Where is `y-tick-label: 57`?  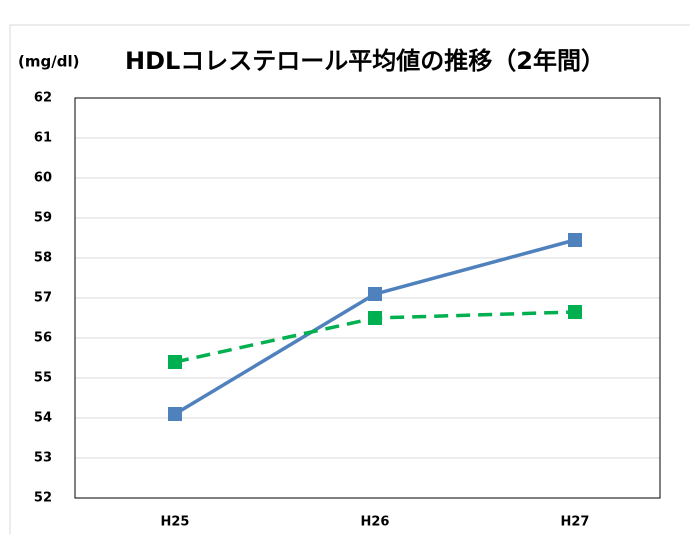
y-tick-label: 57 is located at coordinates (43, 298).